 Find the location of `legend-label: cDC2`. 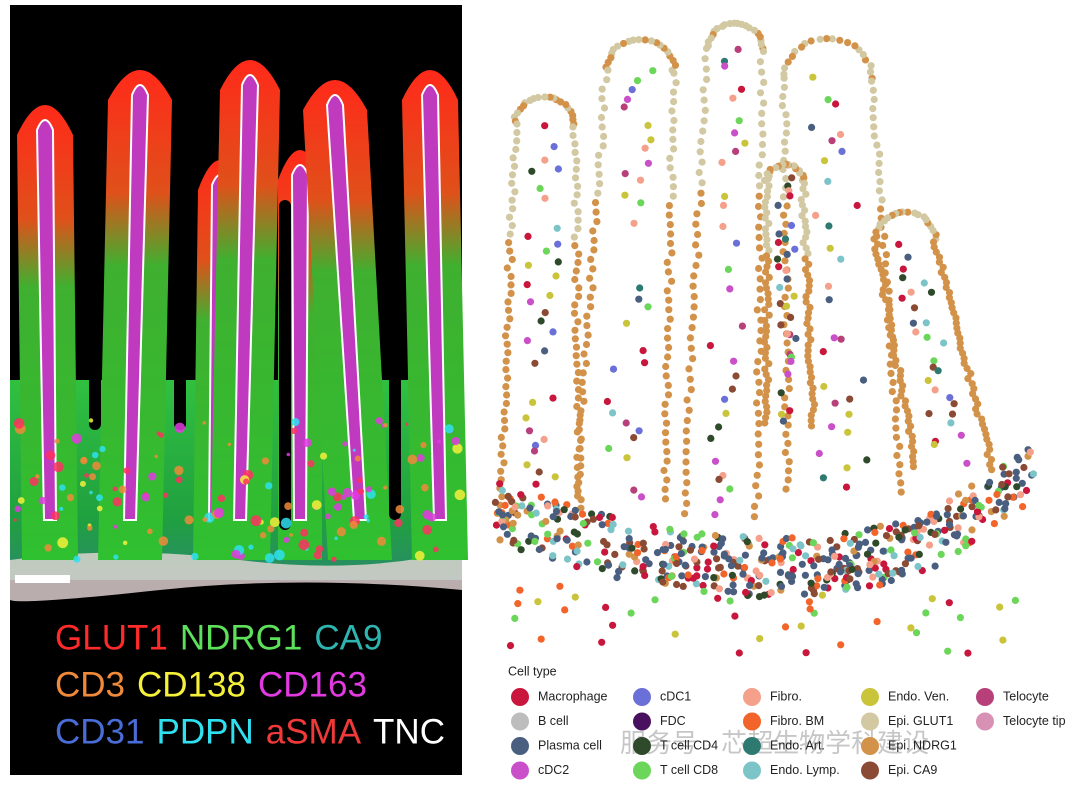

legend-label: cDC2 is located at coordinates (553, 770).